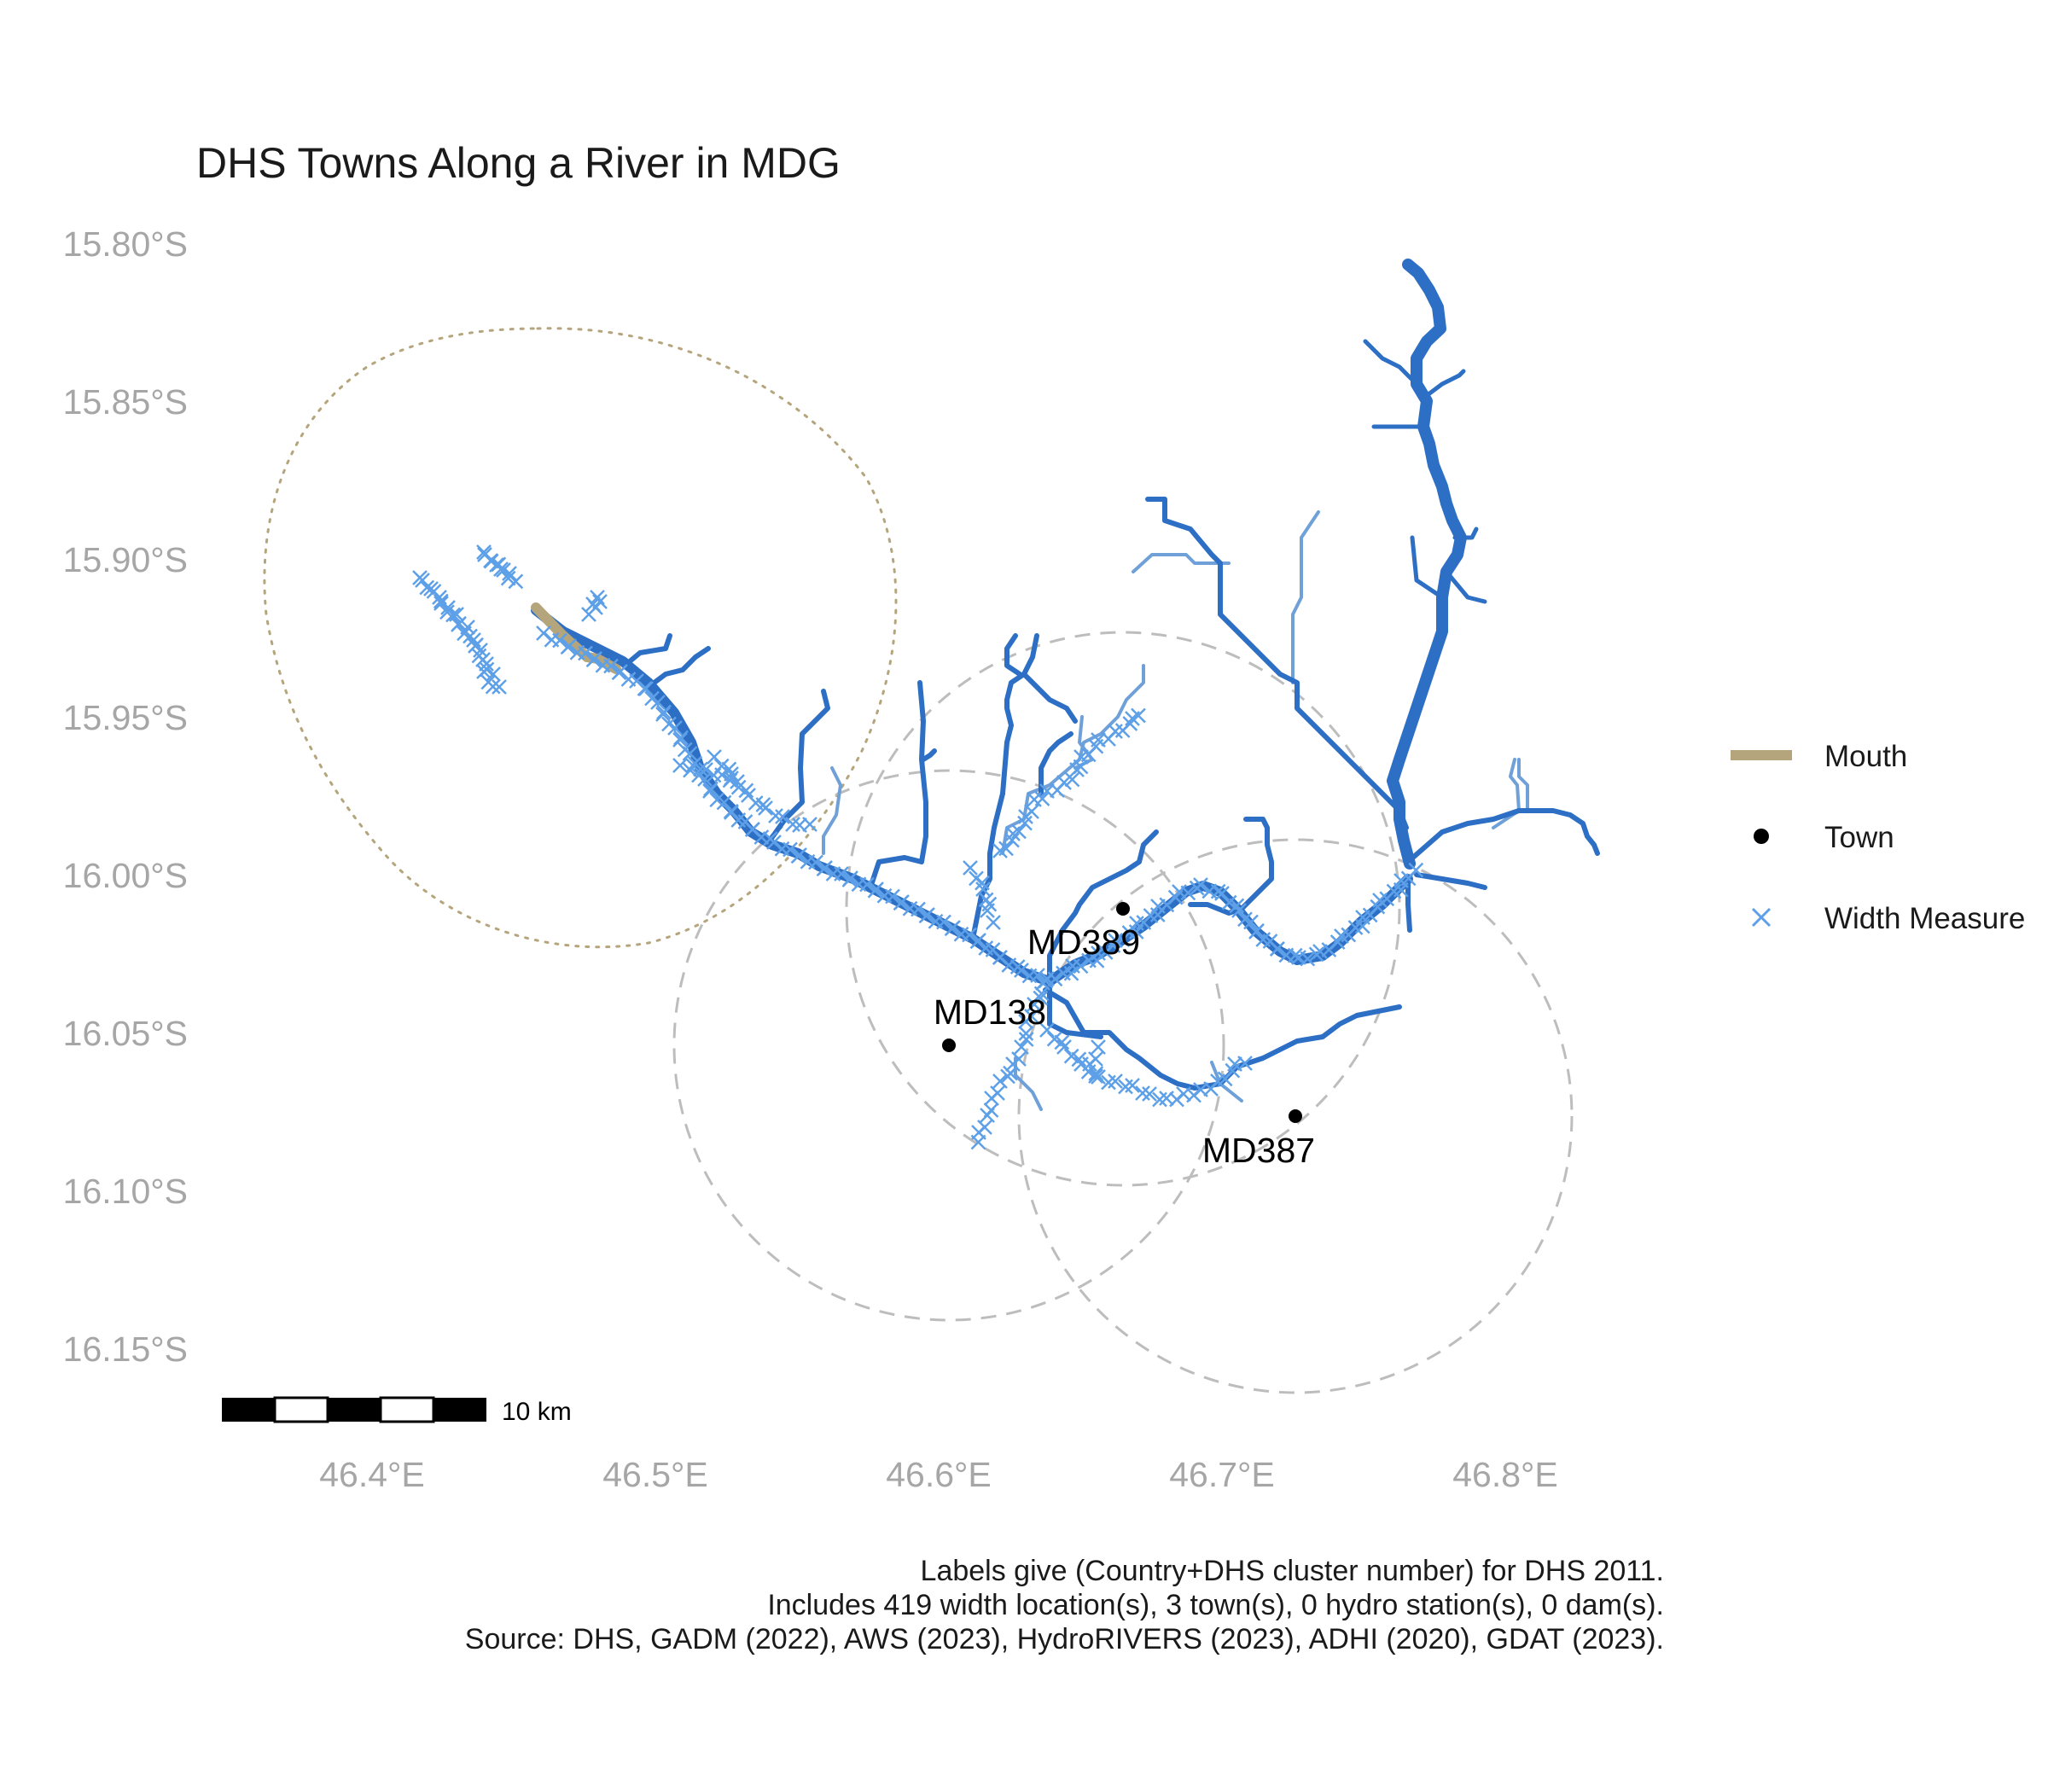 This screenshot has height=1792, width=2048. Describe the element at coordinates (1505, 1474) in the screenshot. I see `x-tick-label: 46.8°E` at that location.